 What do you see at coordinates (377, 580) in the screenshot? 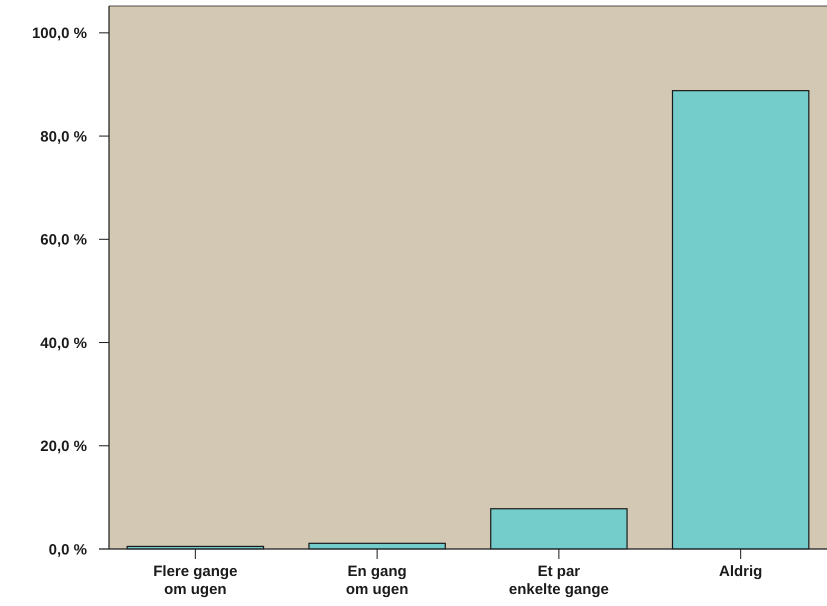
I see `x-tick-label: En gang om ugen` at bounding box center [377, 580].